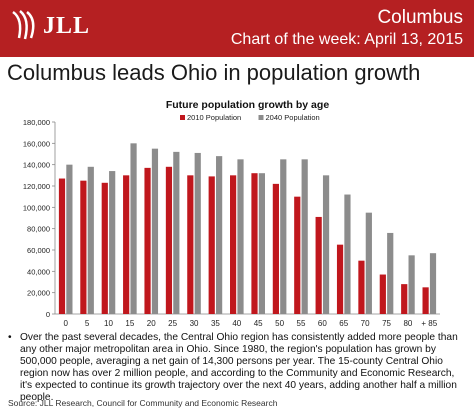 This screenshot has height=414, width=474. I want to click on x-tick-label: 35, so click(215, 323).